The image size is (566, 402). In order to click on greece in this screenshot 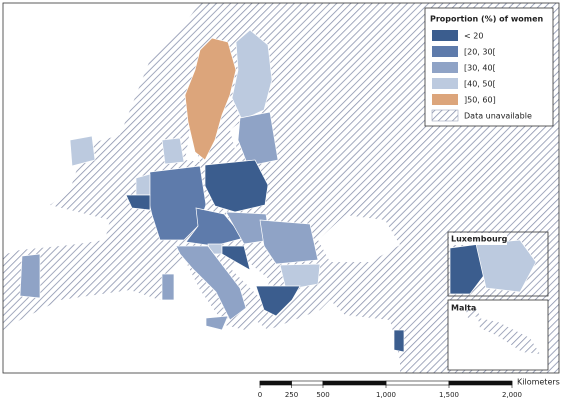, I will do `click(278, 301)`.